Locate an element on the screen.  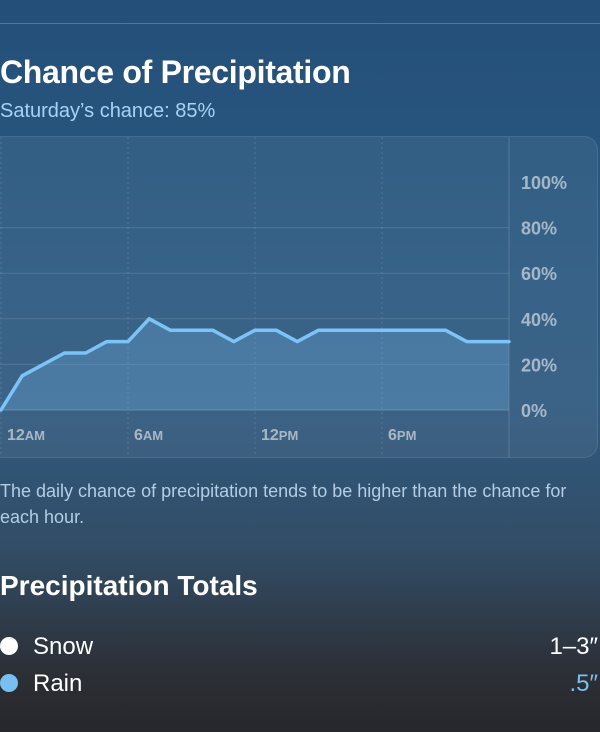
precipitation-totals-title: Precipitation Totals is located at coordinates (129, 585).